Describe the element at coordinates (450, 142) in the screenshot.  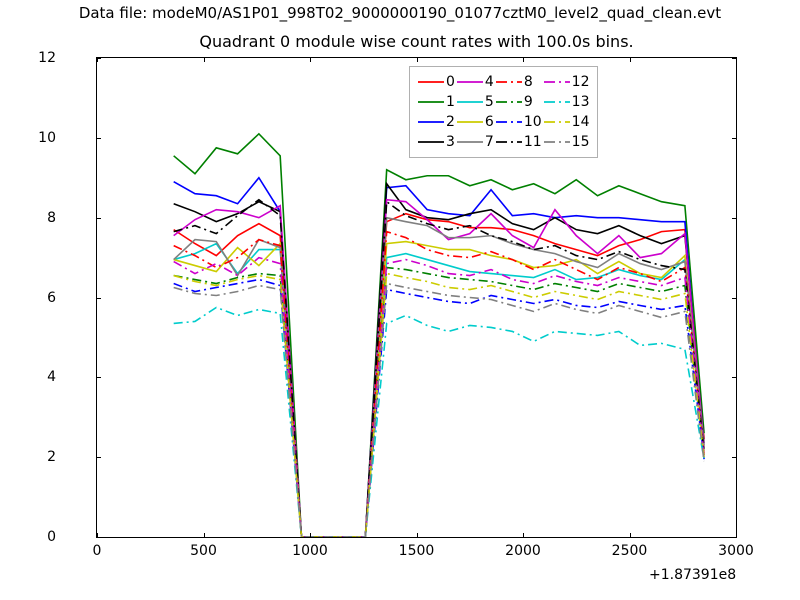
I see `legend-label-3: 3` at that location.